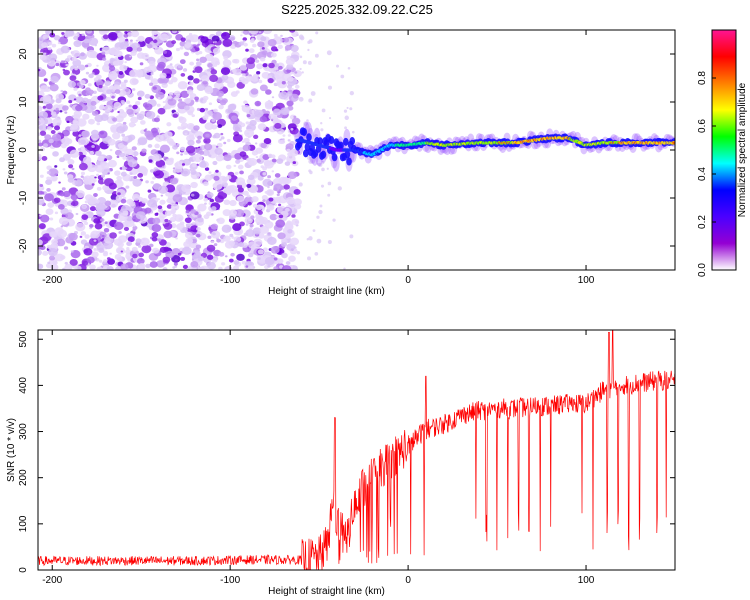 The height and width of the screenshot is (600, 750). Describe the element at coordinates (23, 150) in the screenshot. I see `y-tick-label: 0` at that location.